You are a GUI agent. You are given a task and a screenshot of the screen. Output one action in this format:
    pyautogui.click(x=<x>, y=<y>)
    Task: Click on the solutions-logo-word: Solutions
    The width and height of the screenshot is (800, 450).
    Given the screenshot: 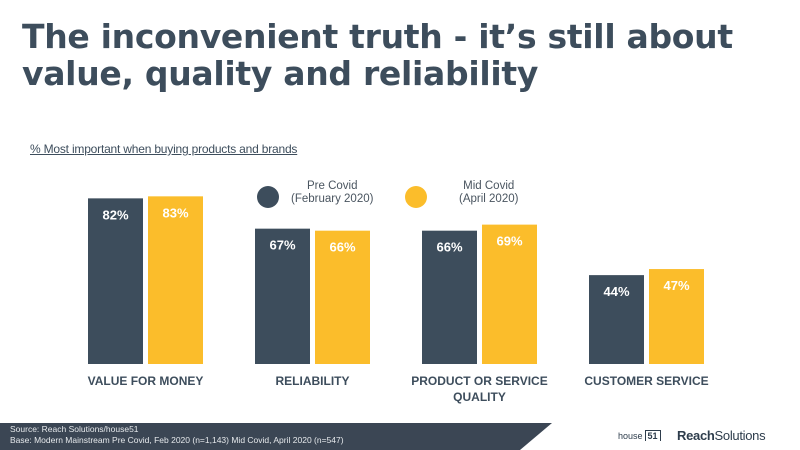 What is the action you would take?
    pyautogui.click(x=740, y=435)
    